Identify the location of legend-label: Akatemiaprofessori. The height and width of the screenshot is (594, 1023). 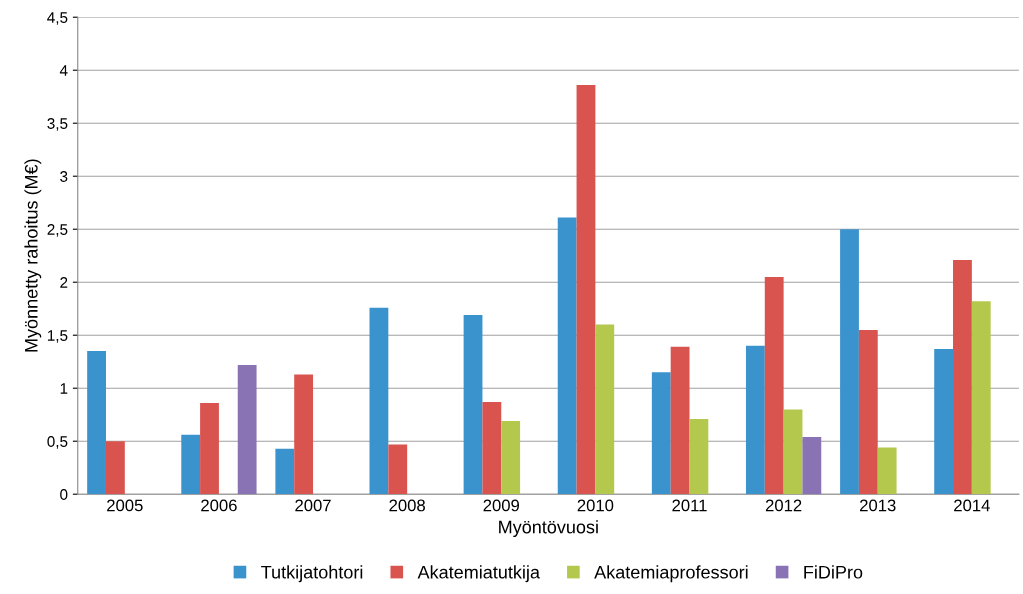
(671, 574).